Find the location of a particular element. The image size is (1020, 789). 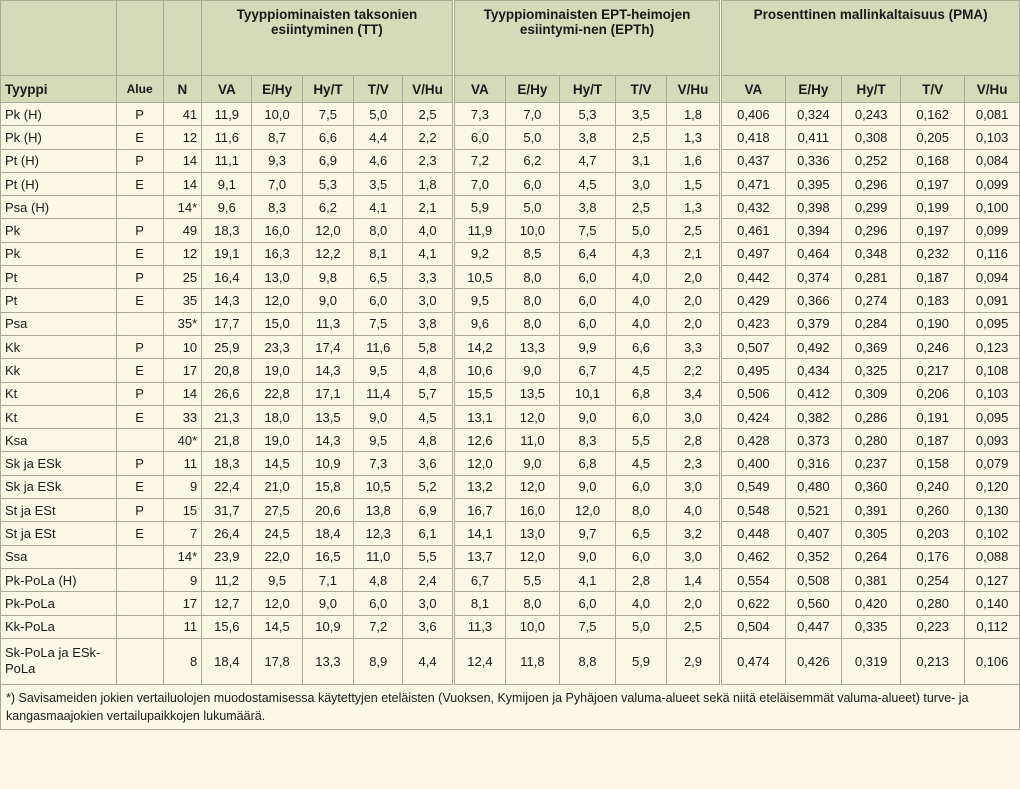

column-header-pma-hyt: Hy/T is located at coordinates (871, 89).